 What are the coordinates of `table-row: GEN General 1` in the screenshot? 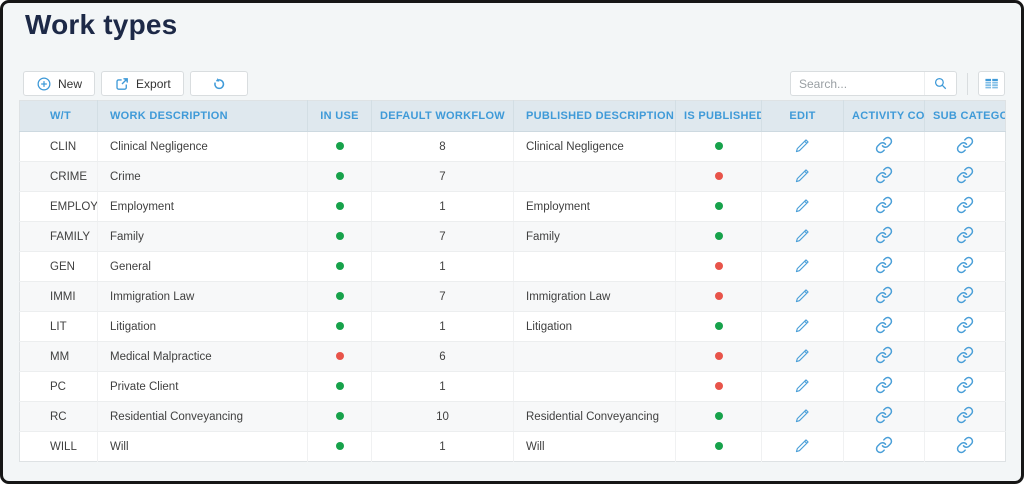 It's located at (512, 266).